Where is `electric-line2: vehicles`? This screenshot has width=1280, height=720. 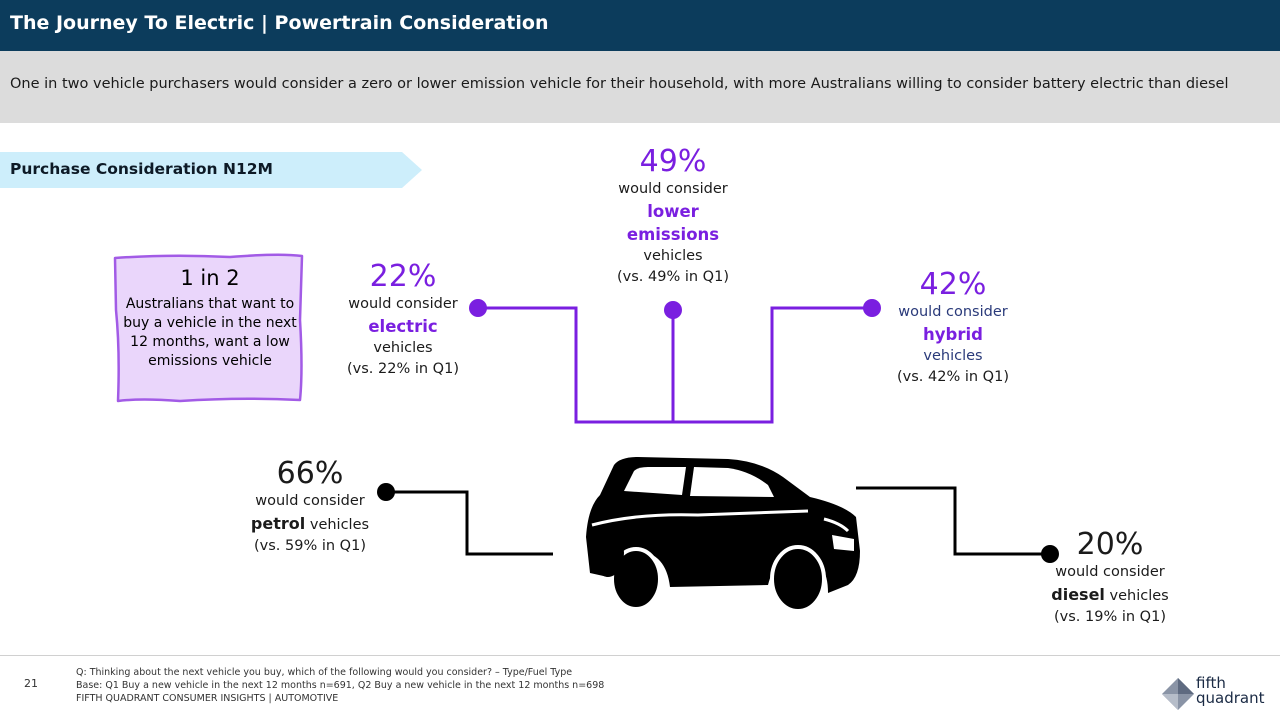
electric-line2: vehicles is located at coordinates (403, 348).